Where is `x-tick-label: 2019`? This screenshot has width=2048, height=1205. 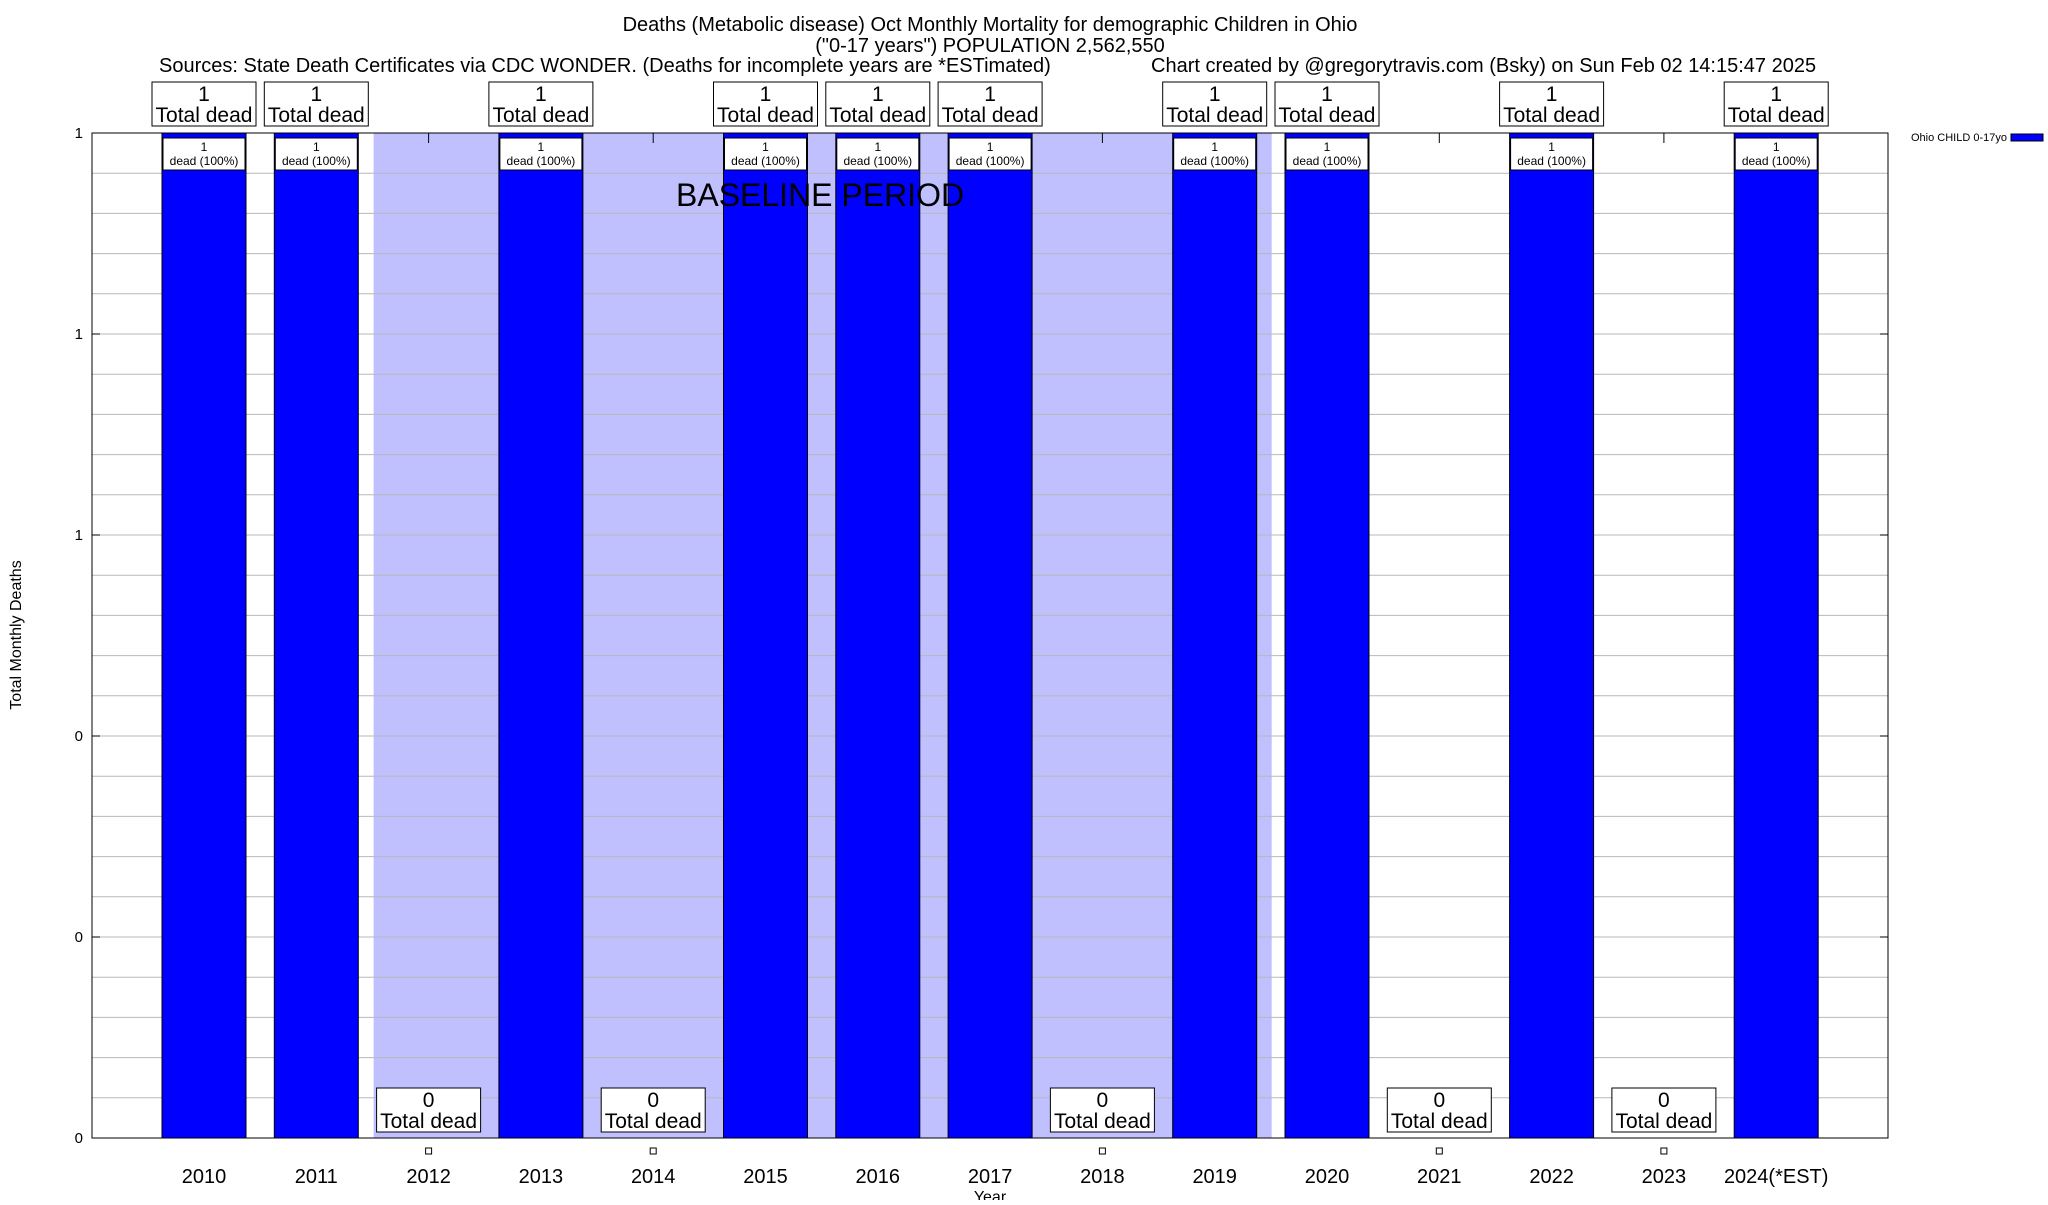 x-tick-label: 2019 is located at coordinates (1214, 1177).